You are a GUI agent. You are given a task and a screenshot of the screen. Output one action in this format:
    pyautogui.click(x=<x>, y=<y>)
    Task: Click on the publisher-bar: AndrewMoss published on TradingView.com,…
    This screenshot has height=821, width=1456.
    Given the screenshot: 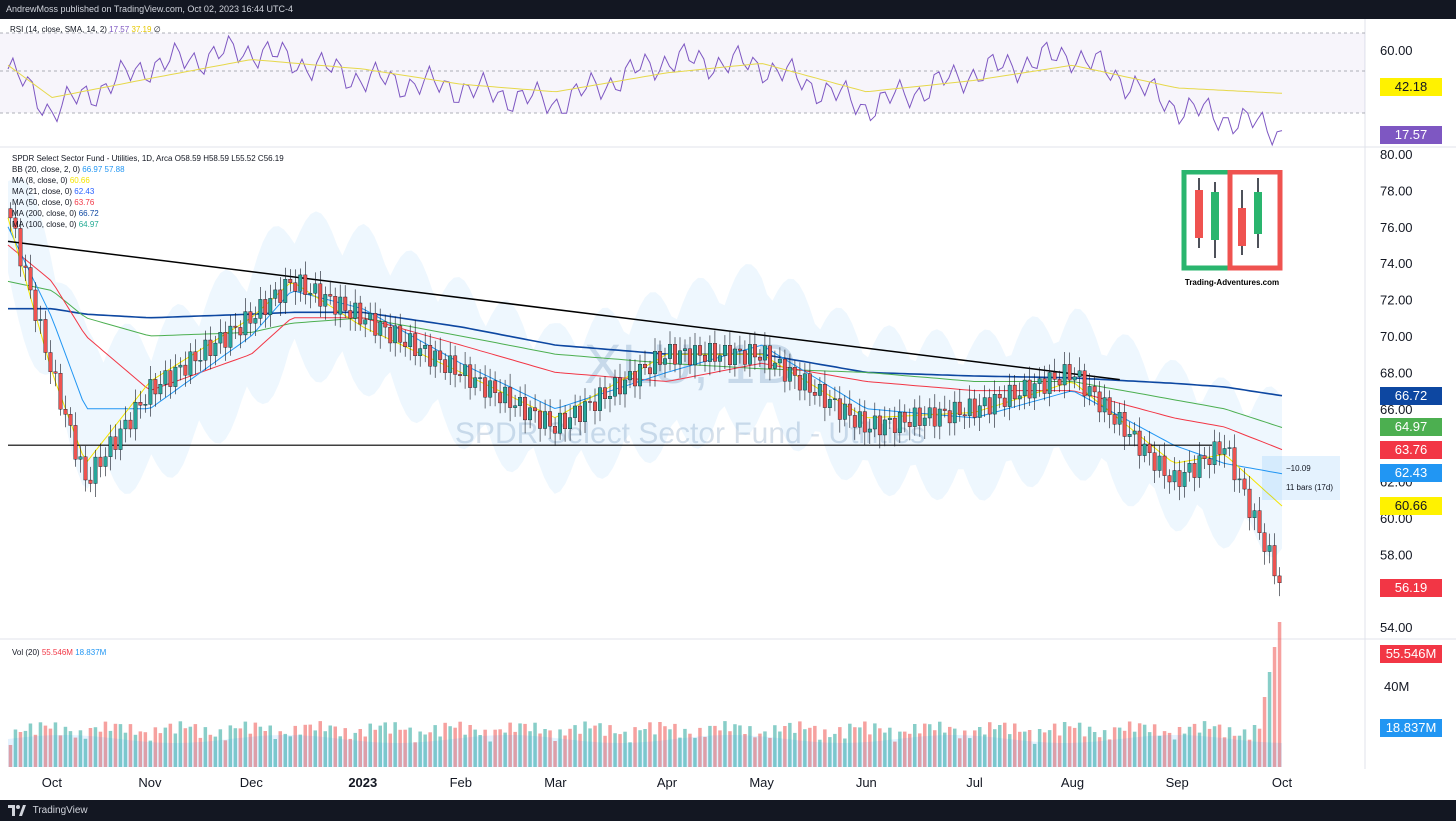 What is the action you would take?
    pyautogui.click(x=728, y=9)
    